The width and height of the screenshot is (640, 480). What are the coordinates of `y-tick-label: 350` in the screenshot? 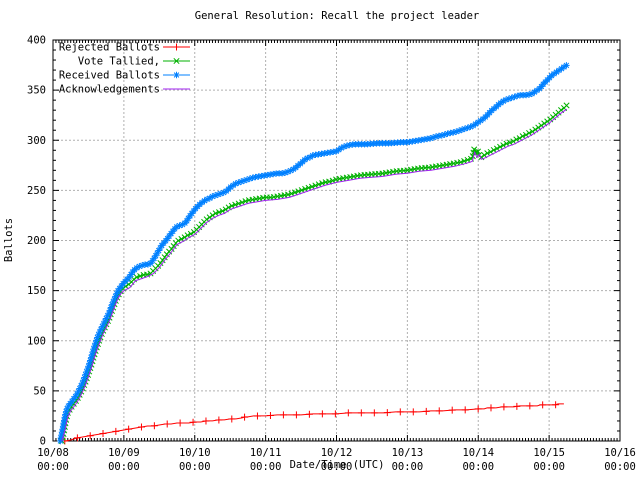 It's located at (36, 91).